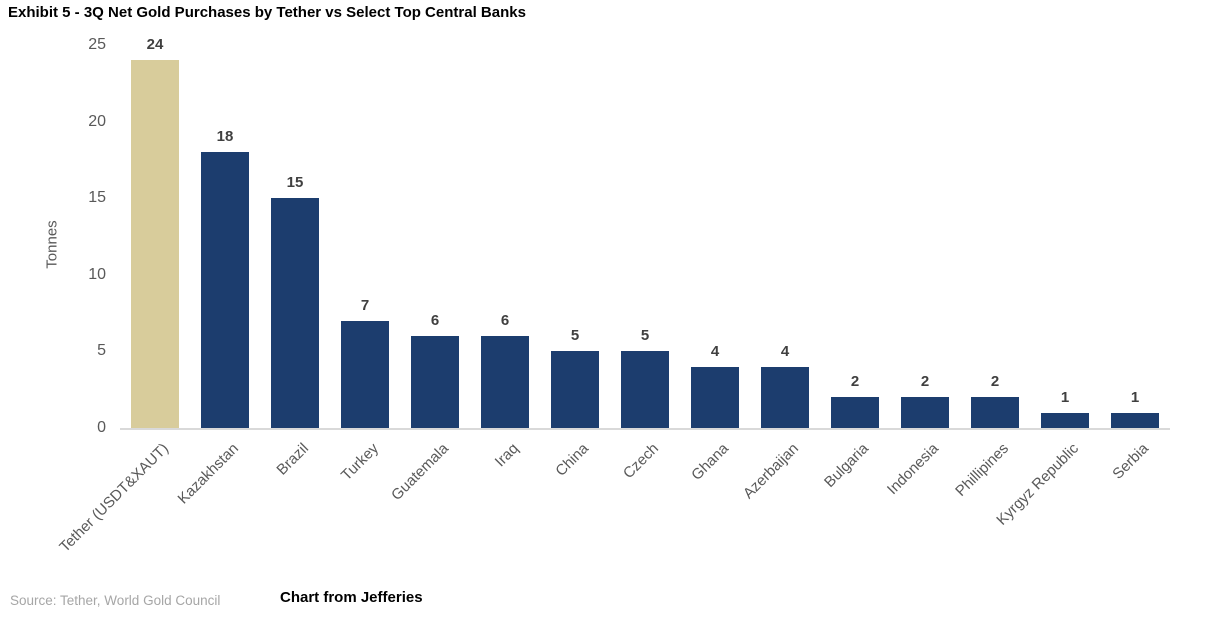  Describe the element at coordinates (507, 455) in the screenshot. I see `x-category-label: Iraq` at that location.